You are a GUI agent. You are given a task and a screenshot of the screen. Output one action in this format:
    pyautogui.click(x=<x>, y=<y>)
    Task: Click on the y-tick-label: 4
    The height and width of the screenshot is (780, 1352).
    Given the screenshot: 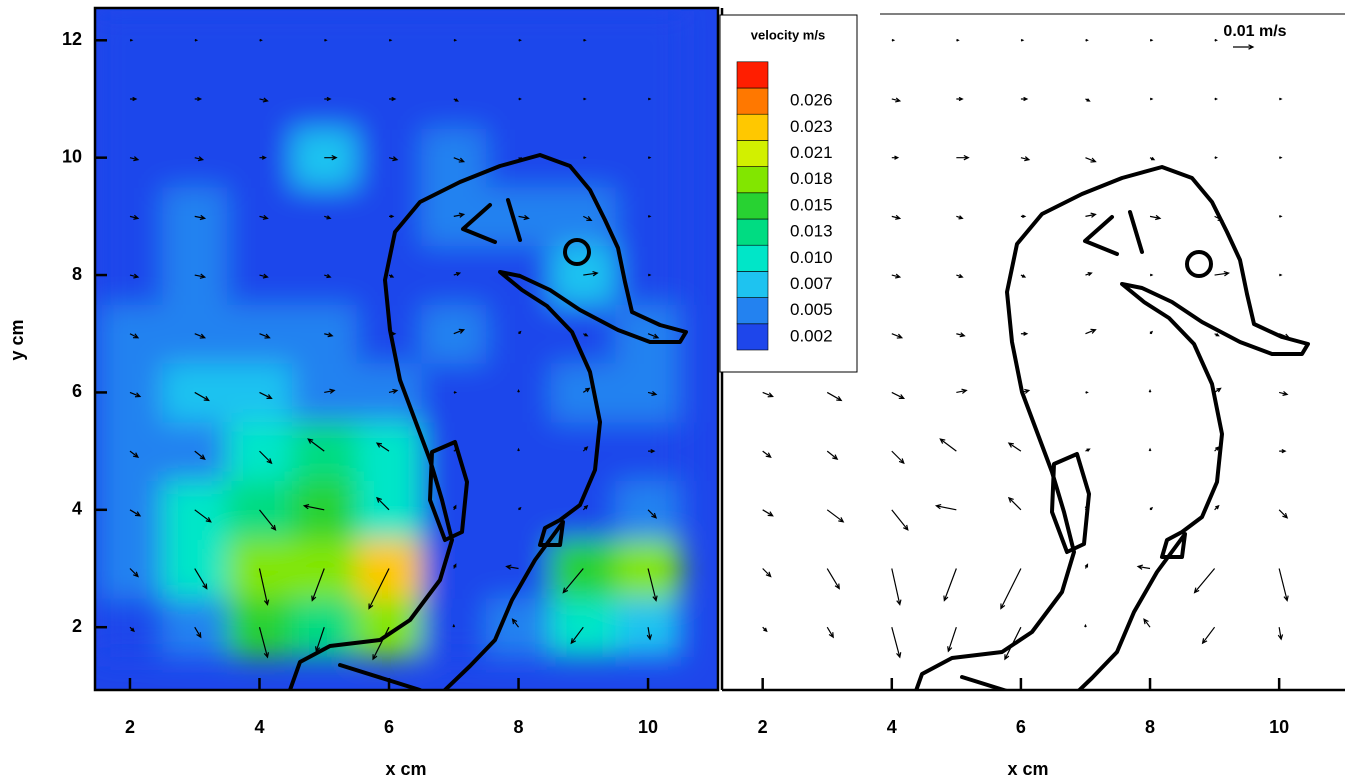 What is the action you would take?
    pyautogui.click(x=77, y=509)
    